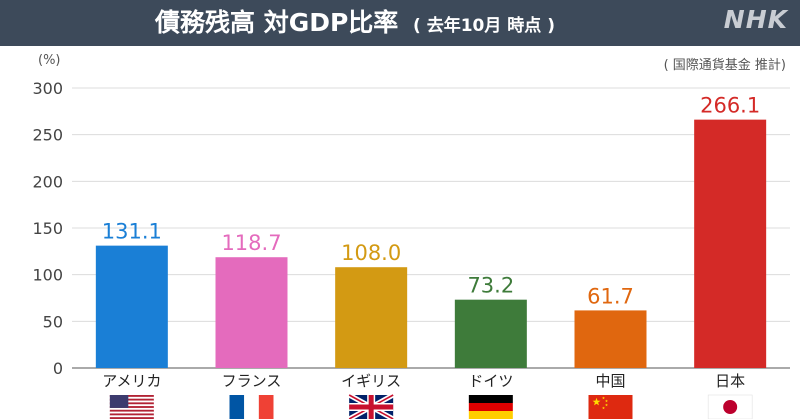 This screenshot has width=800, height=419. What do you see at coordinates (47, 181) in the screenshot?
I see `y-tick-label: 200` at bounding box center [47, 181].